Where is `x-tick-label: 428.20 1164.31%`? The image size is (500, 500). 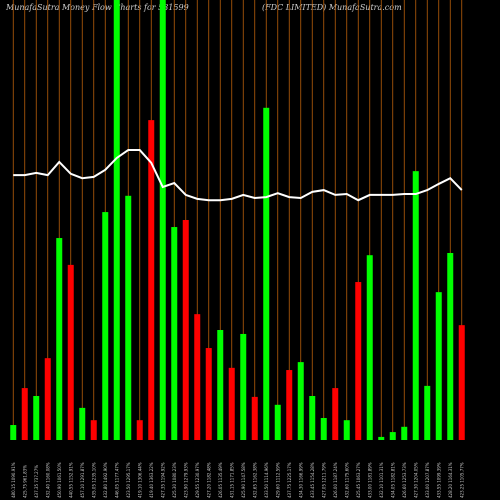 x-tick-label: 428.20 1164.31% is located at coordinates (450, 480).